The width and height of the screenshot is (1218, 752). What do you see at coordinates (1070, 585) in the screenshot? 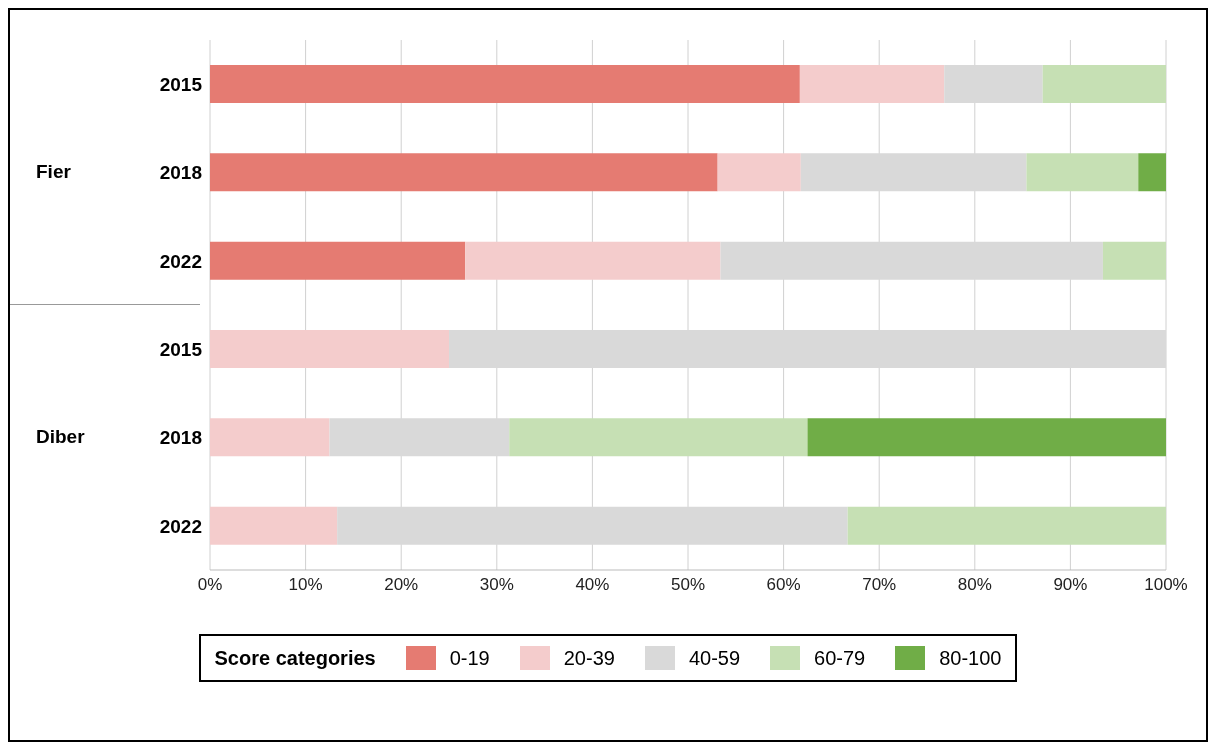
I see `x-tick-label: 90%` at bounding box center [1070, 585].